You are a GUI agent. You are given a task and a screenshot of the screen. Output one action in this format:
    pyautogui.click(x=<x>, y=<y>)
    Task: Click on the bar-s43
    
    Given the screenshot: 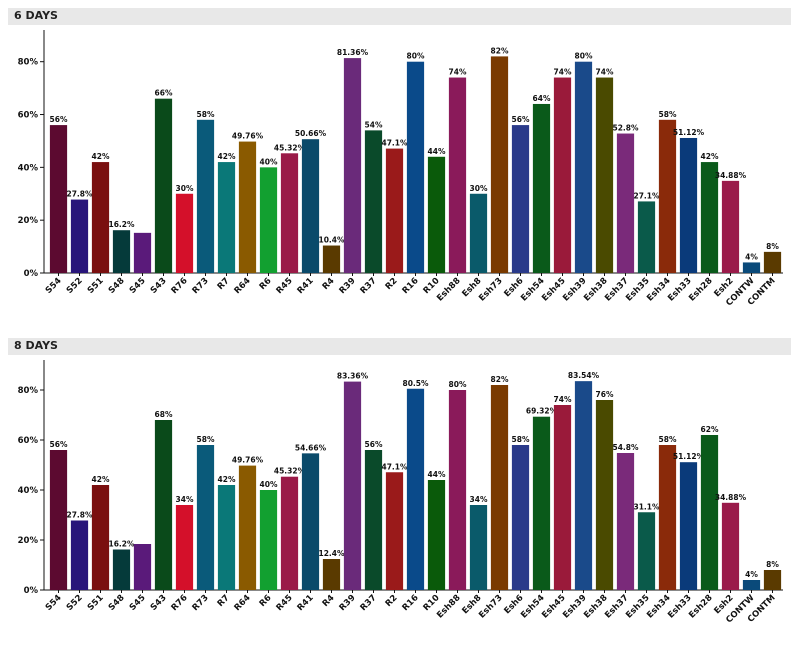 What is the action you would take?
    pyautogui.click(x=163, y=505)
    